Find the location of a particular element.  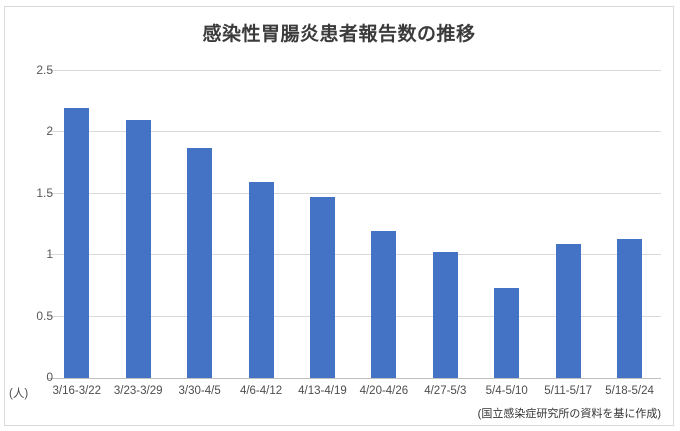

x-tick-label: 3/16-3/22 is located at coordinates (77, 391).